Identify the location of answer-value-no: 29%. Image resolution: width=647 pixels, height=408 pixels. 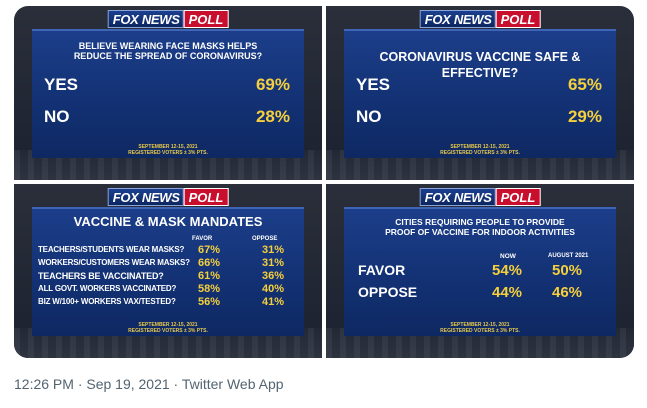
(584, 116).